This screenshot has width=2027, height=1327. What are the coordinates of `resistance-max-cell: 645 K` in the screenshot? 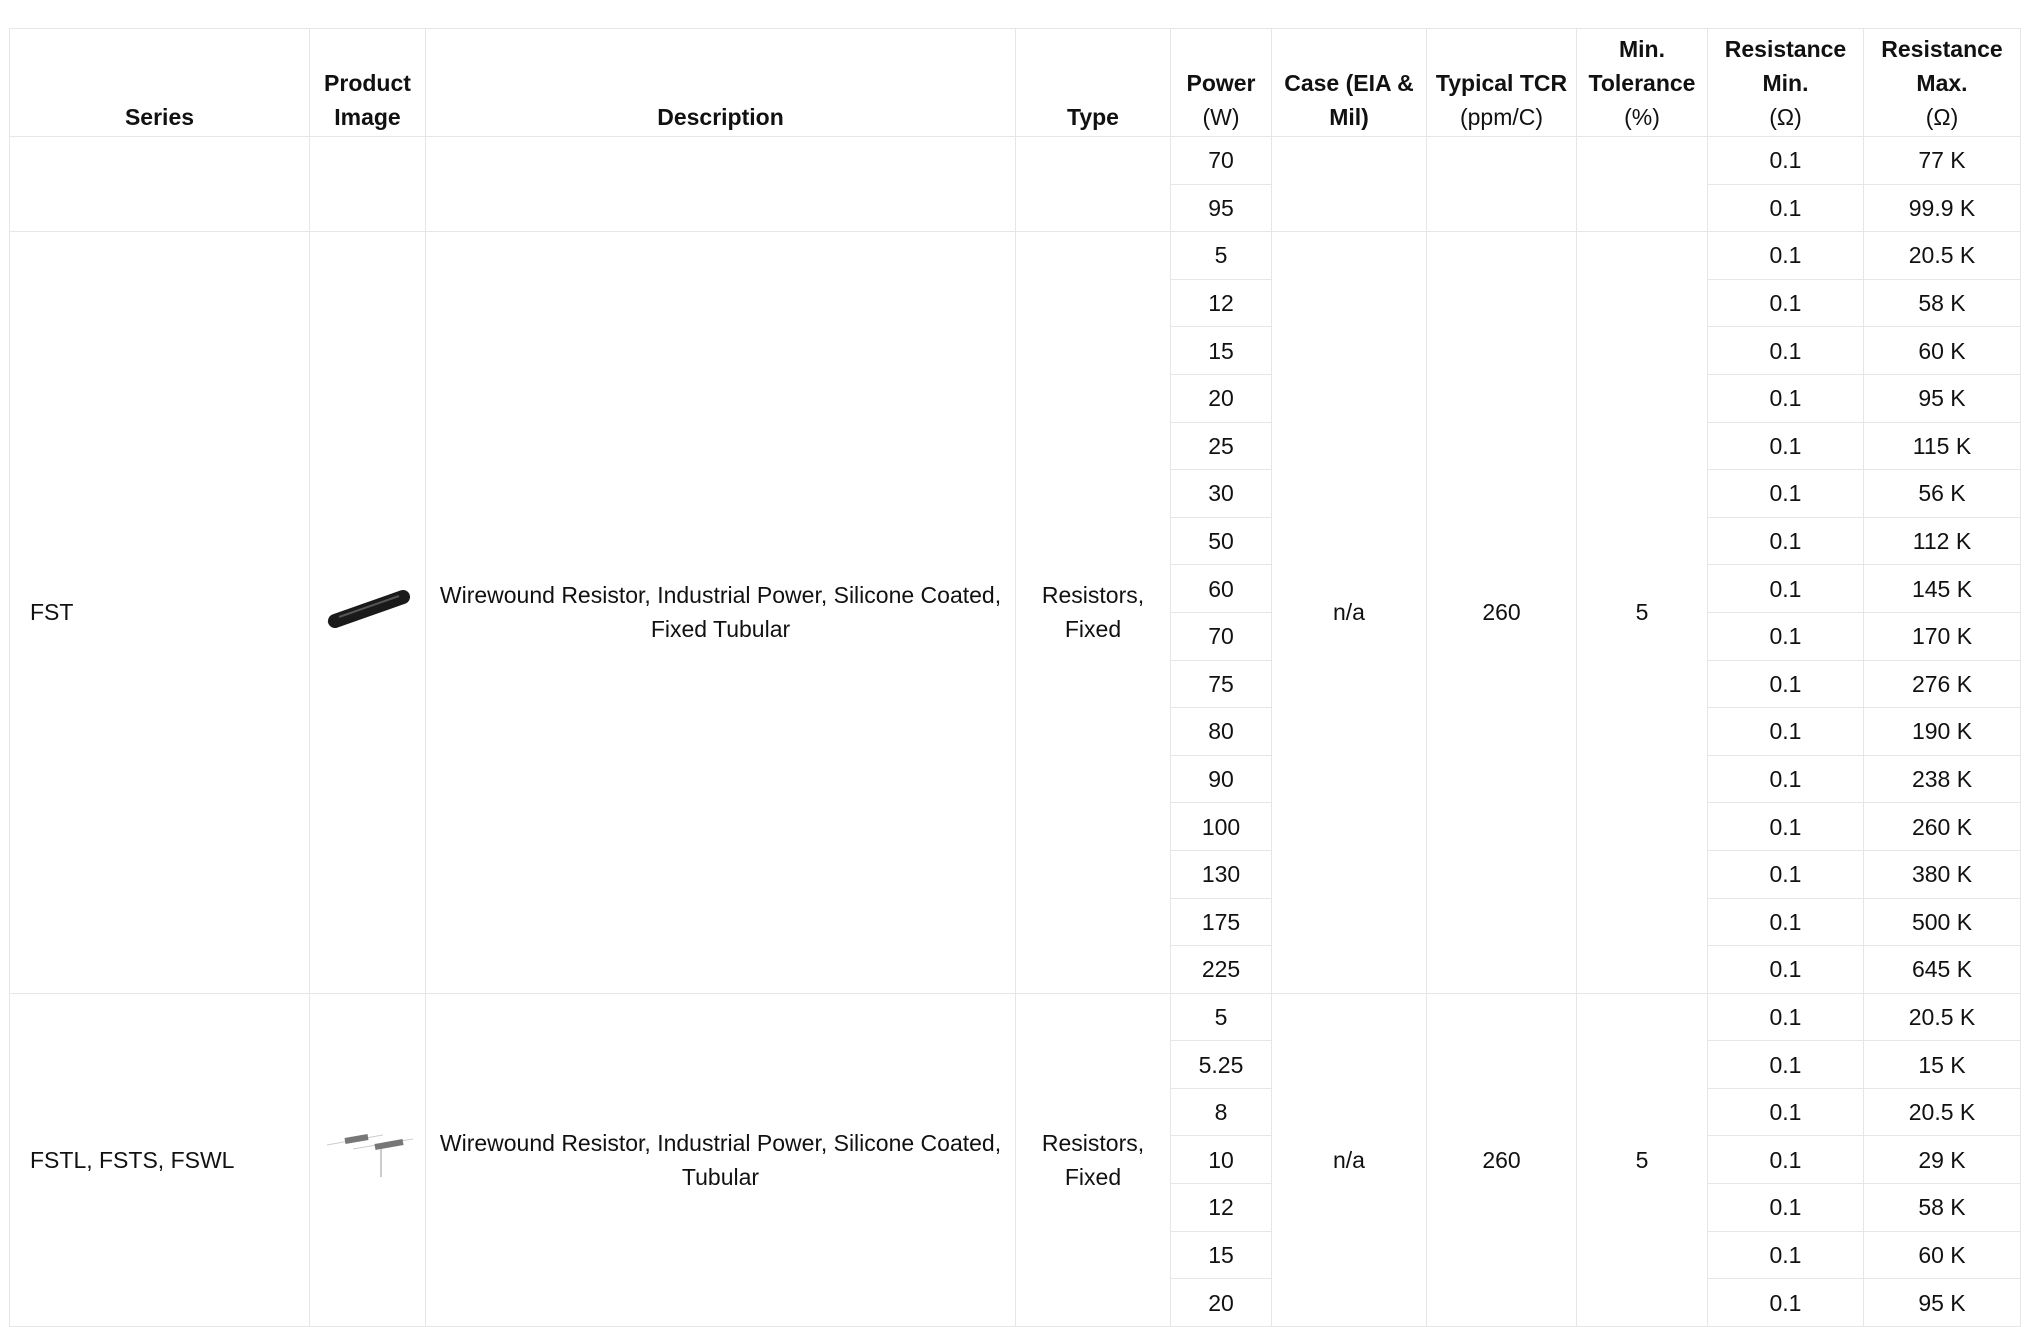 It's located at (1942, 969).